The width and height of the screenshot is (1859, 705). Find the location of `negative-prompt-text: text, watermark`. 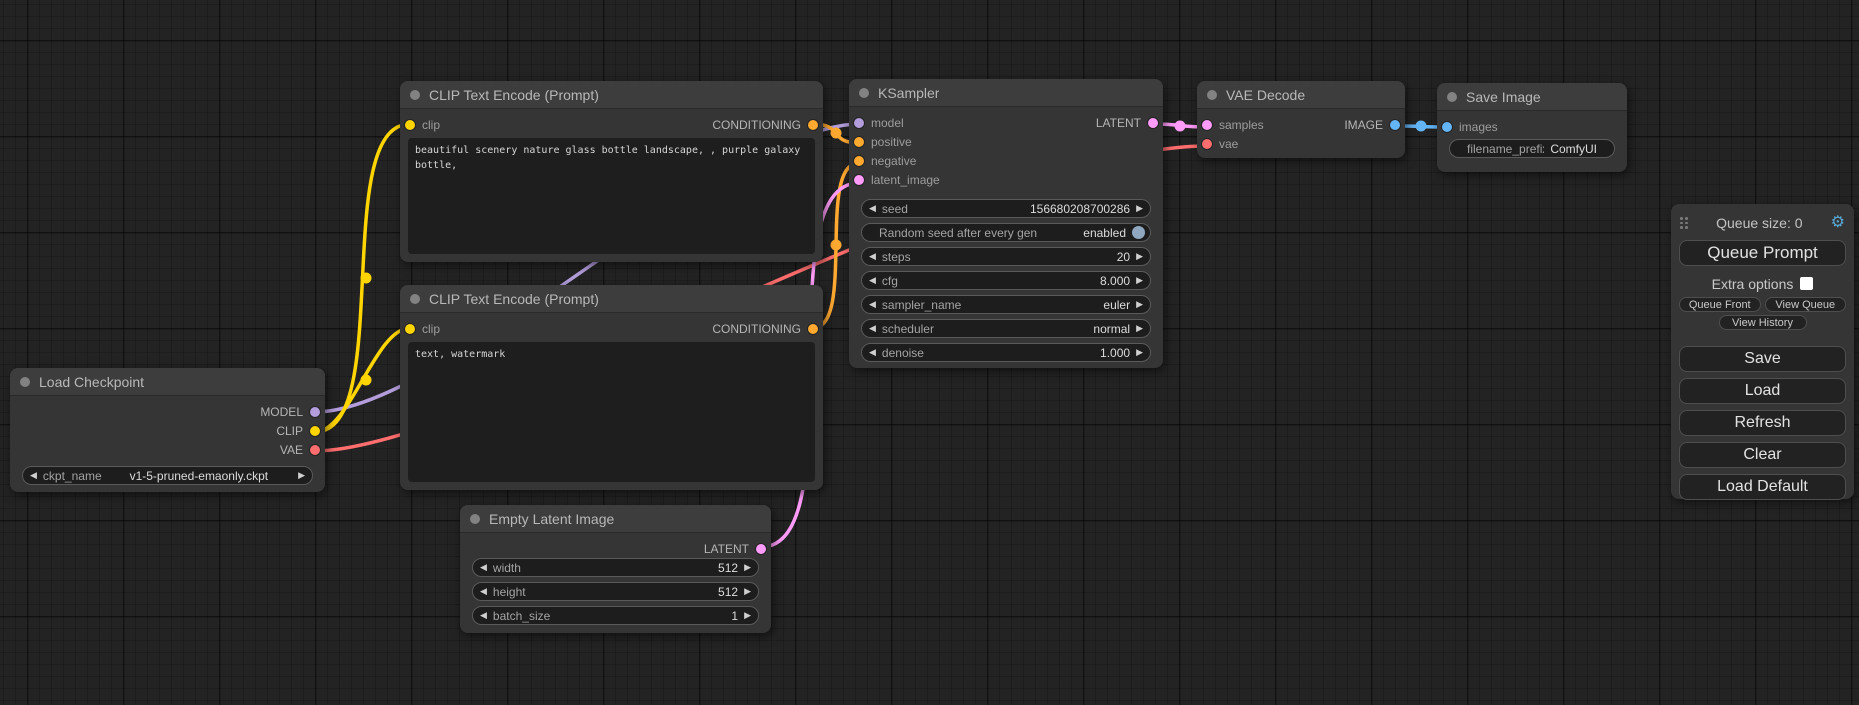

negative-prompt-text: text, watermark is located at coordinates (611, 412).